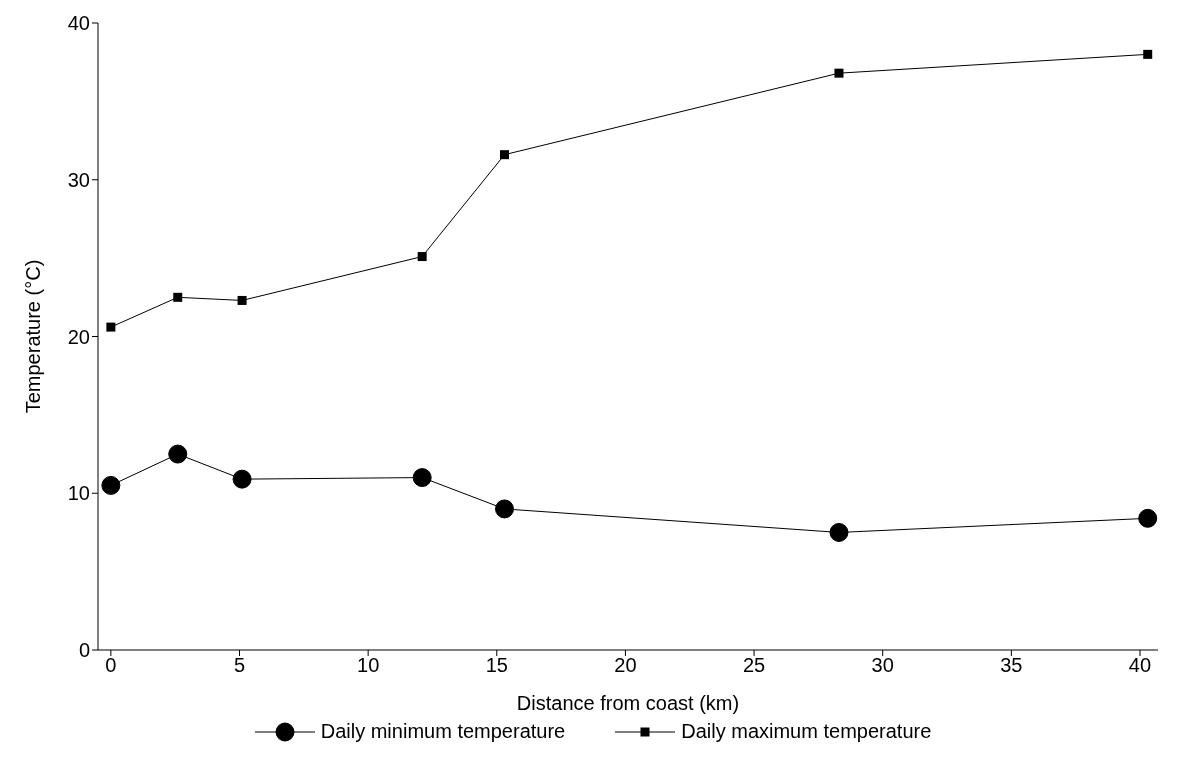 The height and width of the screenshot is (762, 1188). What do you see at coordinates (111, 665) in the screenshot?
I see `x-tick-label: 0` at bounding box center [111, 665].